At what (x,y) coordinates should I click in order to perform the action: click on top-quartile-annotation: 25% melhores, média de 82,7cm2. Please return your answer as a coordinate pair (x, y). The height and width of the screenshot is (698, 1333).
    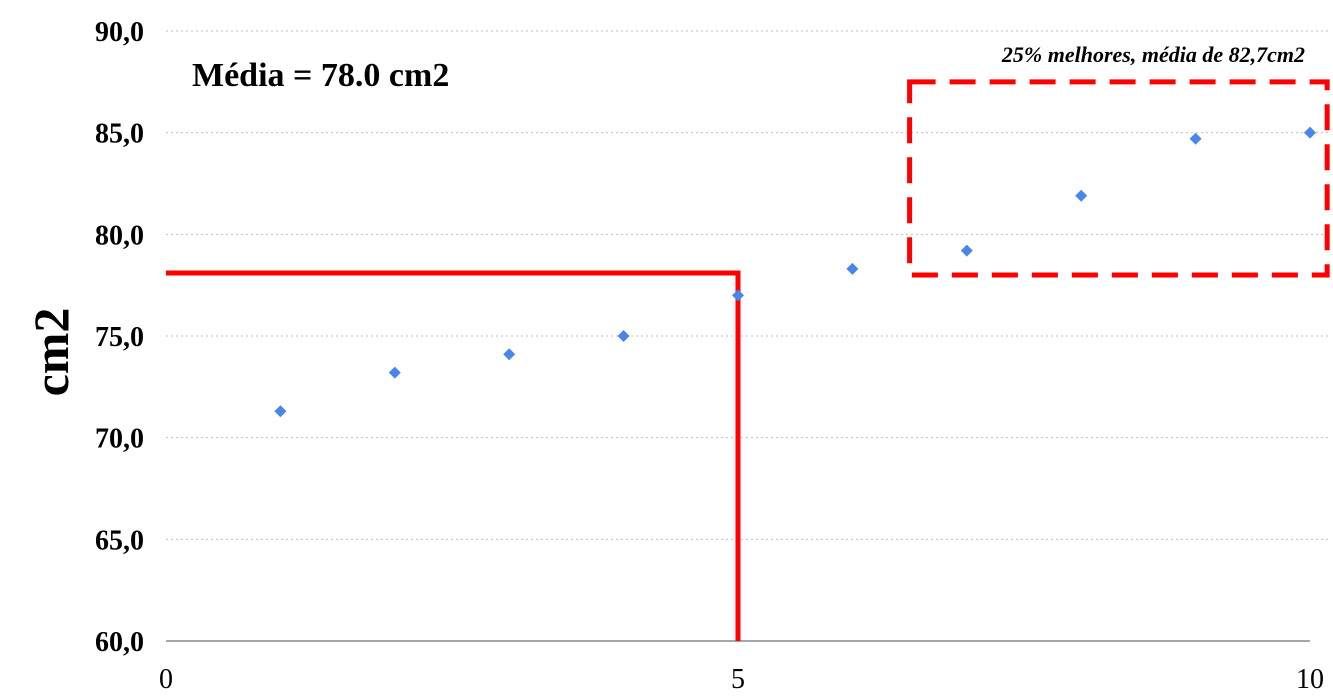
    Looking at the image, I should click on (1153, 54).